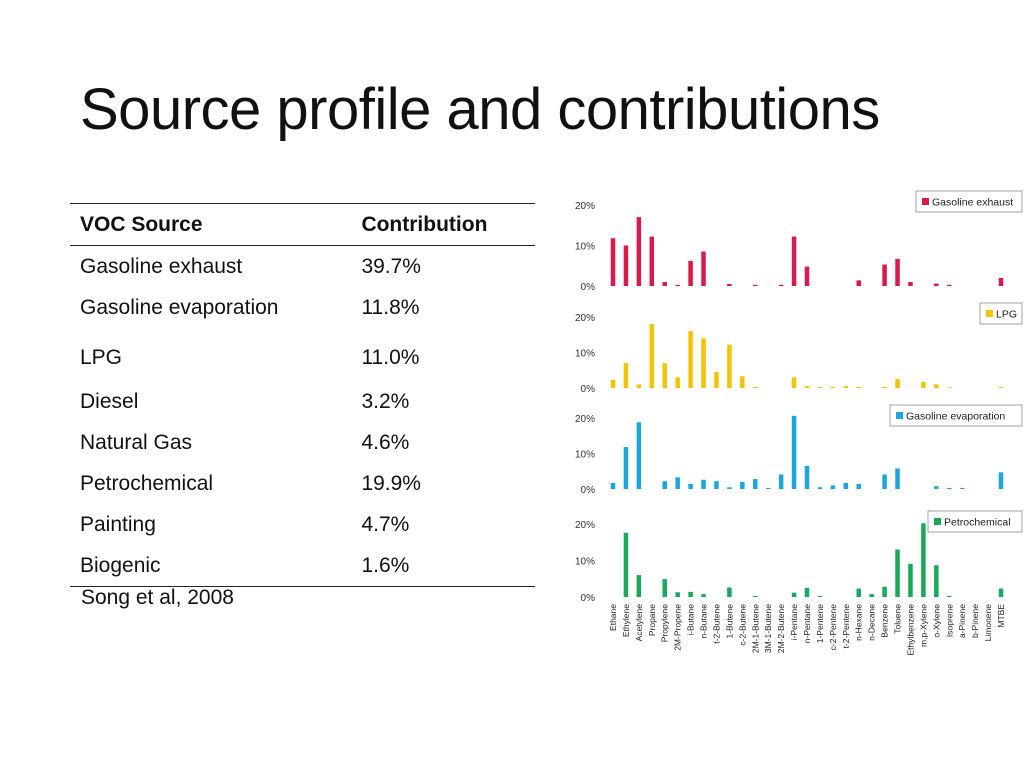  What do you see at coordinates (161, 266) in the screenshot?
I see `source-cell: Gasoline exhaust` at bounding box center [161, 266].